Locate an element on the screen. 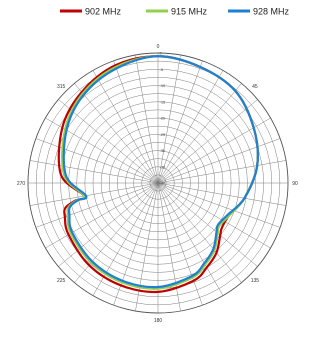 The height and width of the screenshot is (337, 320). radial-tick-label: -15 is located at coordinates (163, 101).